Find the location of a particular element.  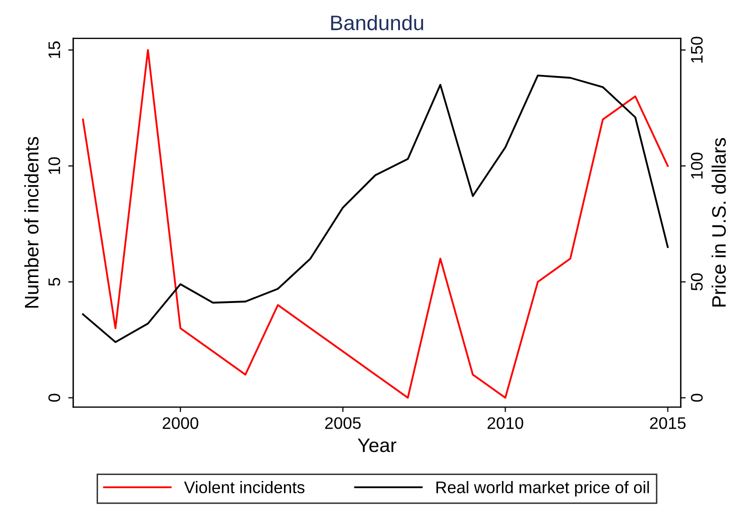

y2-tick-label: 50 is located at coordinates (696, 281).